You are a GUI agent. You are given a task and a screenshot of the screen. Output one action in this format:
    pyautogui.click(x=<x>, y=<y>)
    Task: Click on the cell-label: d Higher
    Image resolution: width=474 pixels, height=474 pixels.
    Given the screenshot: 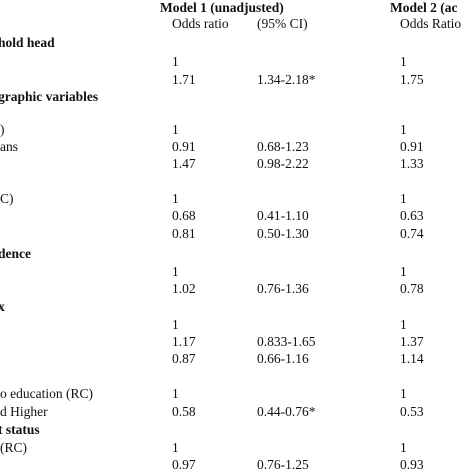 What is the action you would take?
    pyautogui.click(x=24, y=411)
    